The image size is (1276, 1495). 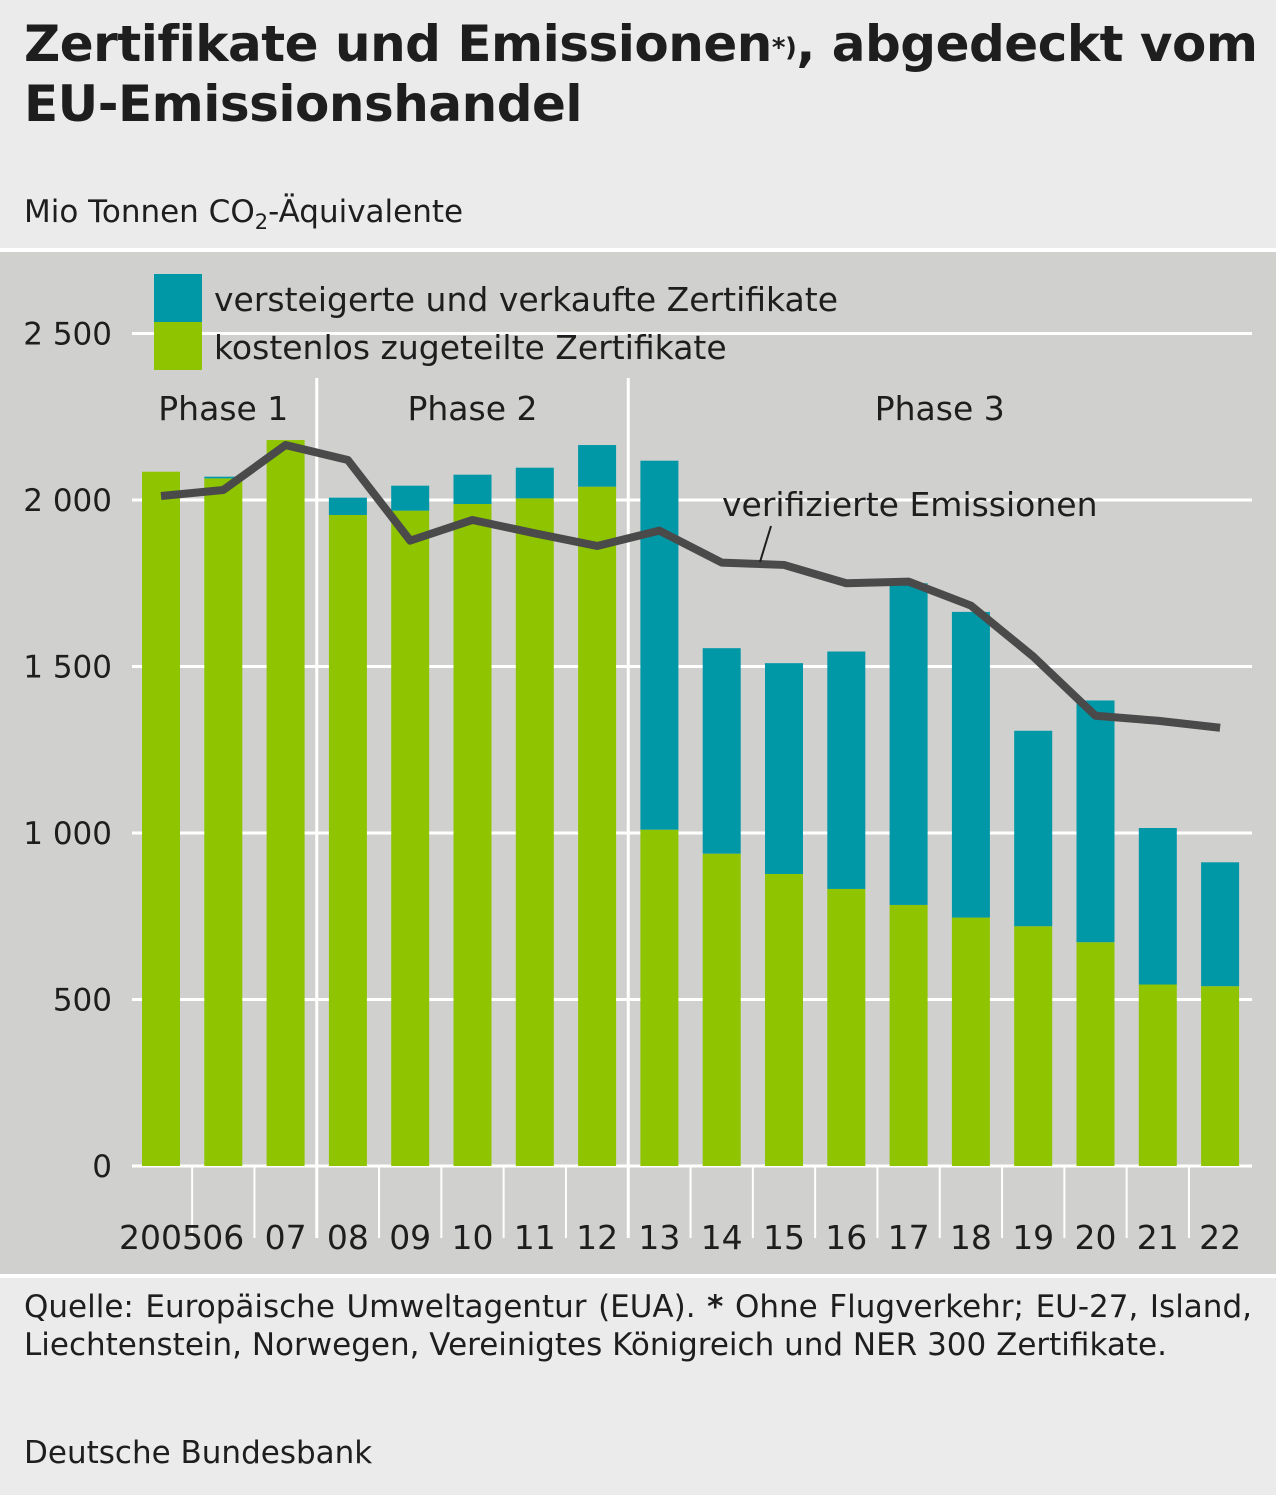 I want to click on x-tick-label: 2005, so click(x=161, y=1237).